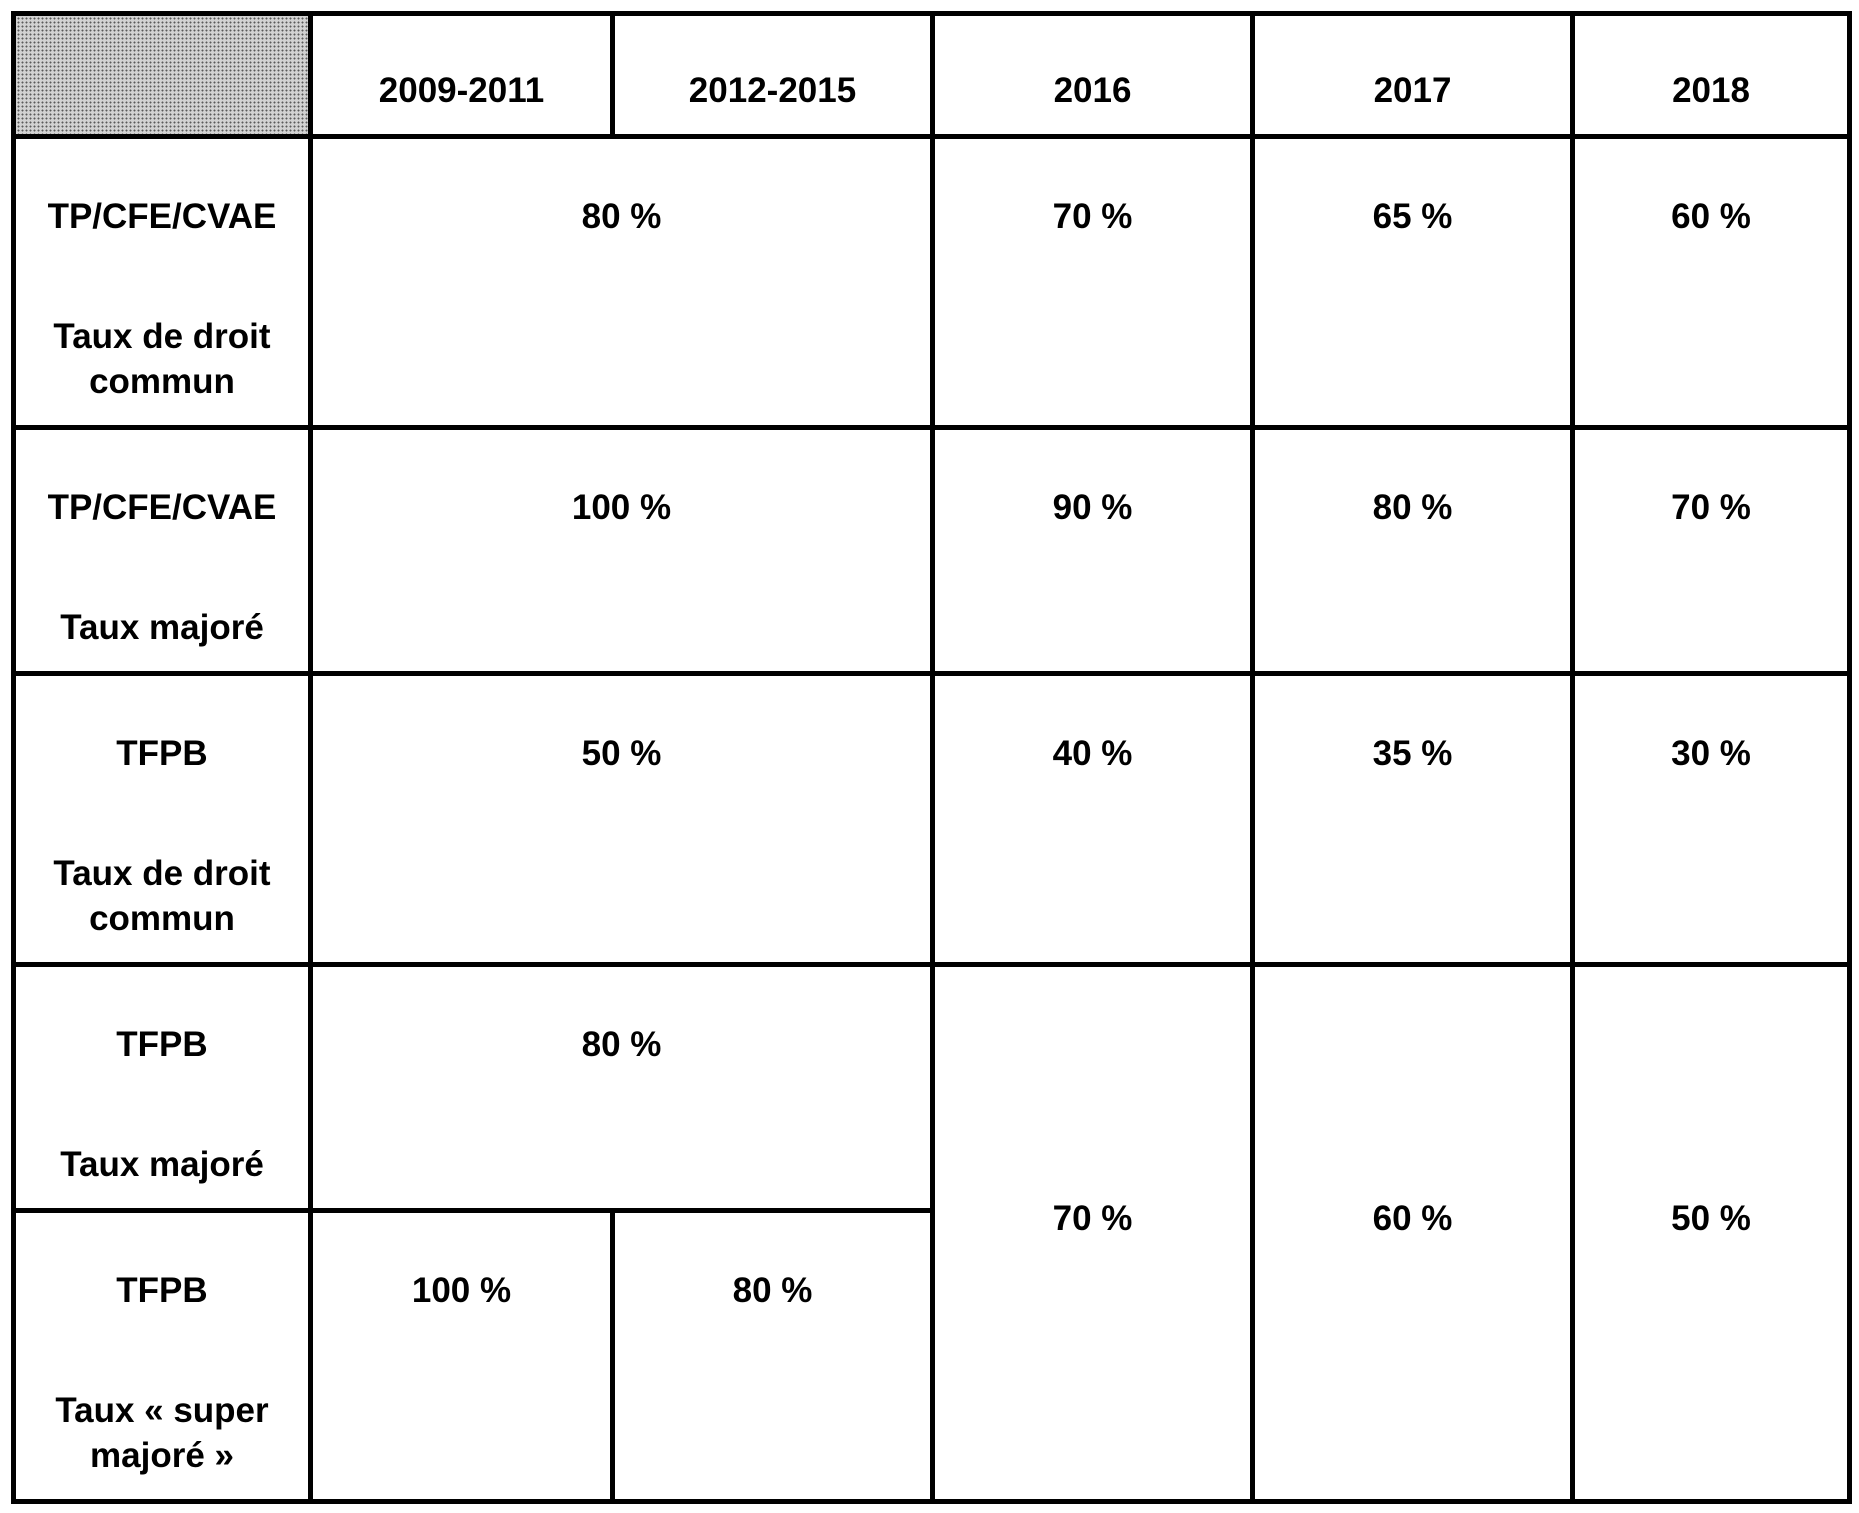  I want to click on header-2018: 2018, so click(1711, 75).